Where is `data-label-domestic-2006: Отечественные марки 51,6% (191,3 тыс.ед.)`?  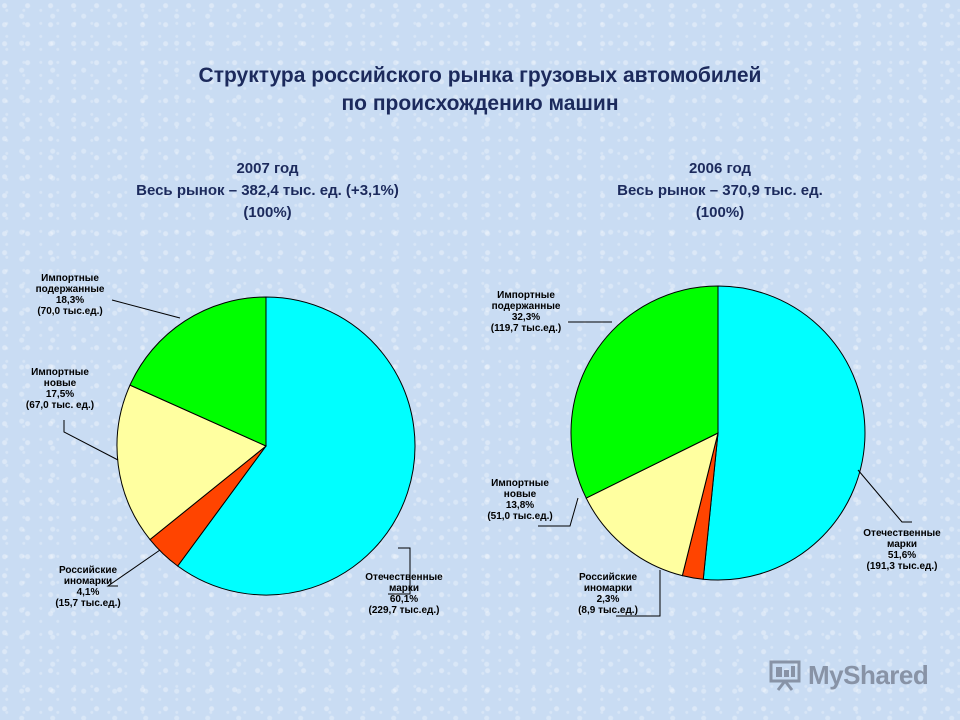 data-label-domestic-2006: Отечественные марки 51,6% (191,3 тыс.ед.) is located at coordinates (902, 550).